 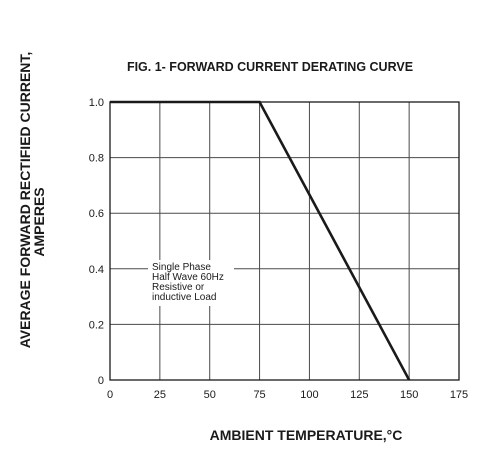 I want to click on y-tick-label: 1.0, so click(x=96, y=103).